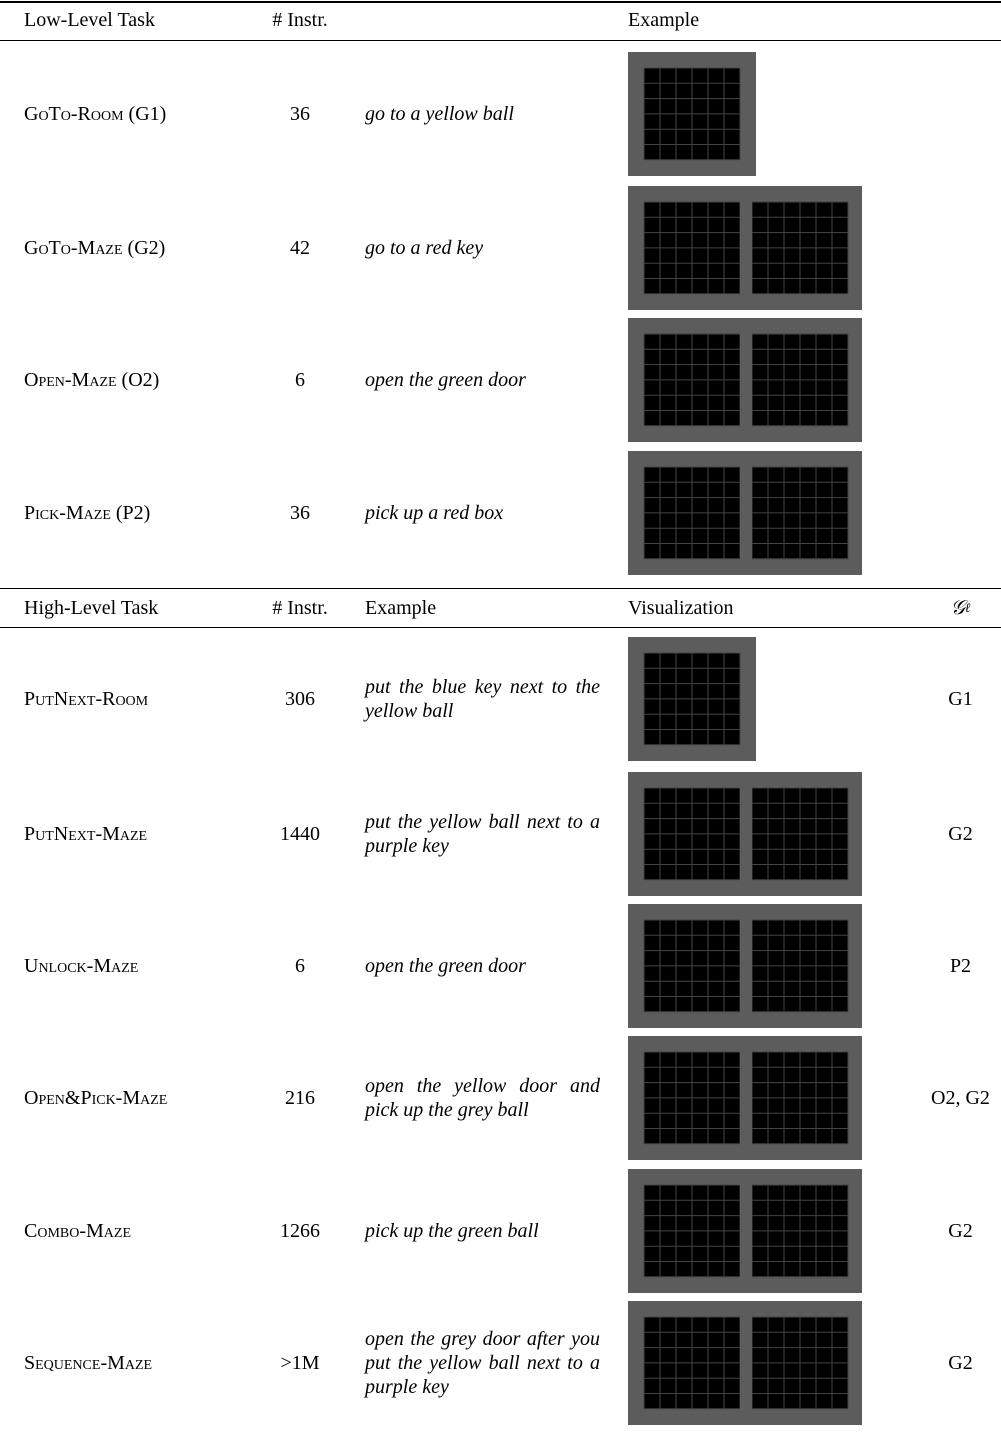  I want to click on instr-count: 1266, so click(300, 1231).